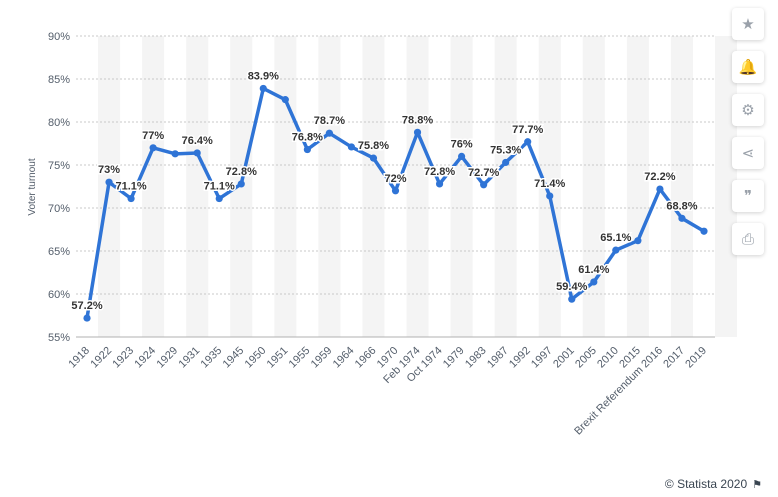 This screenshot has height=497, width=778. I want to click on quote-button: ❞, so click(748, 196).